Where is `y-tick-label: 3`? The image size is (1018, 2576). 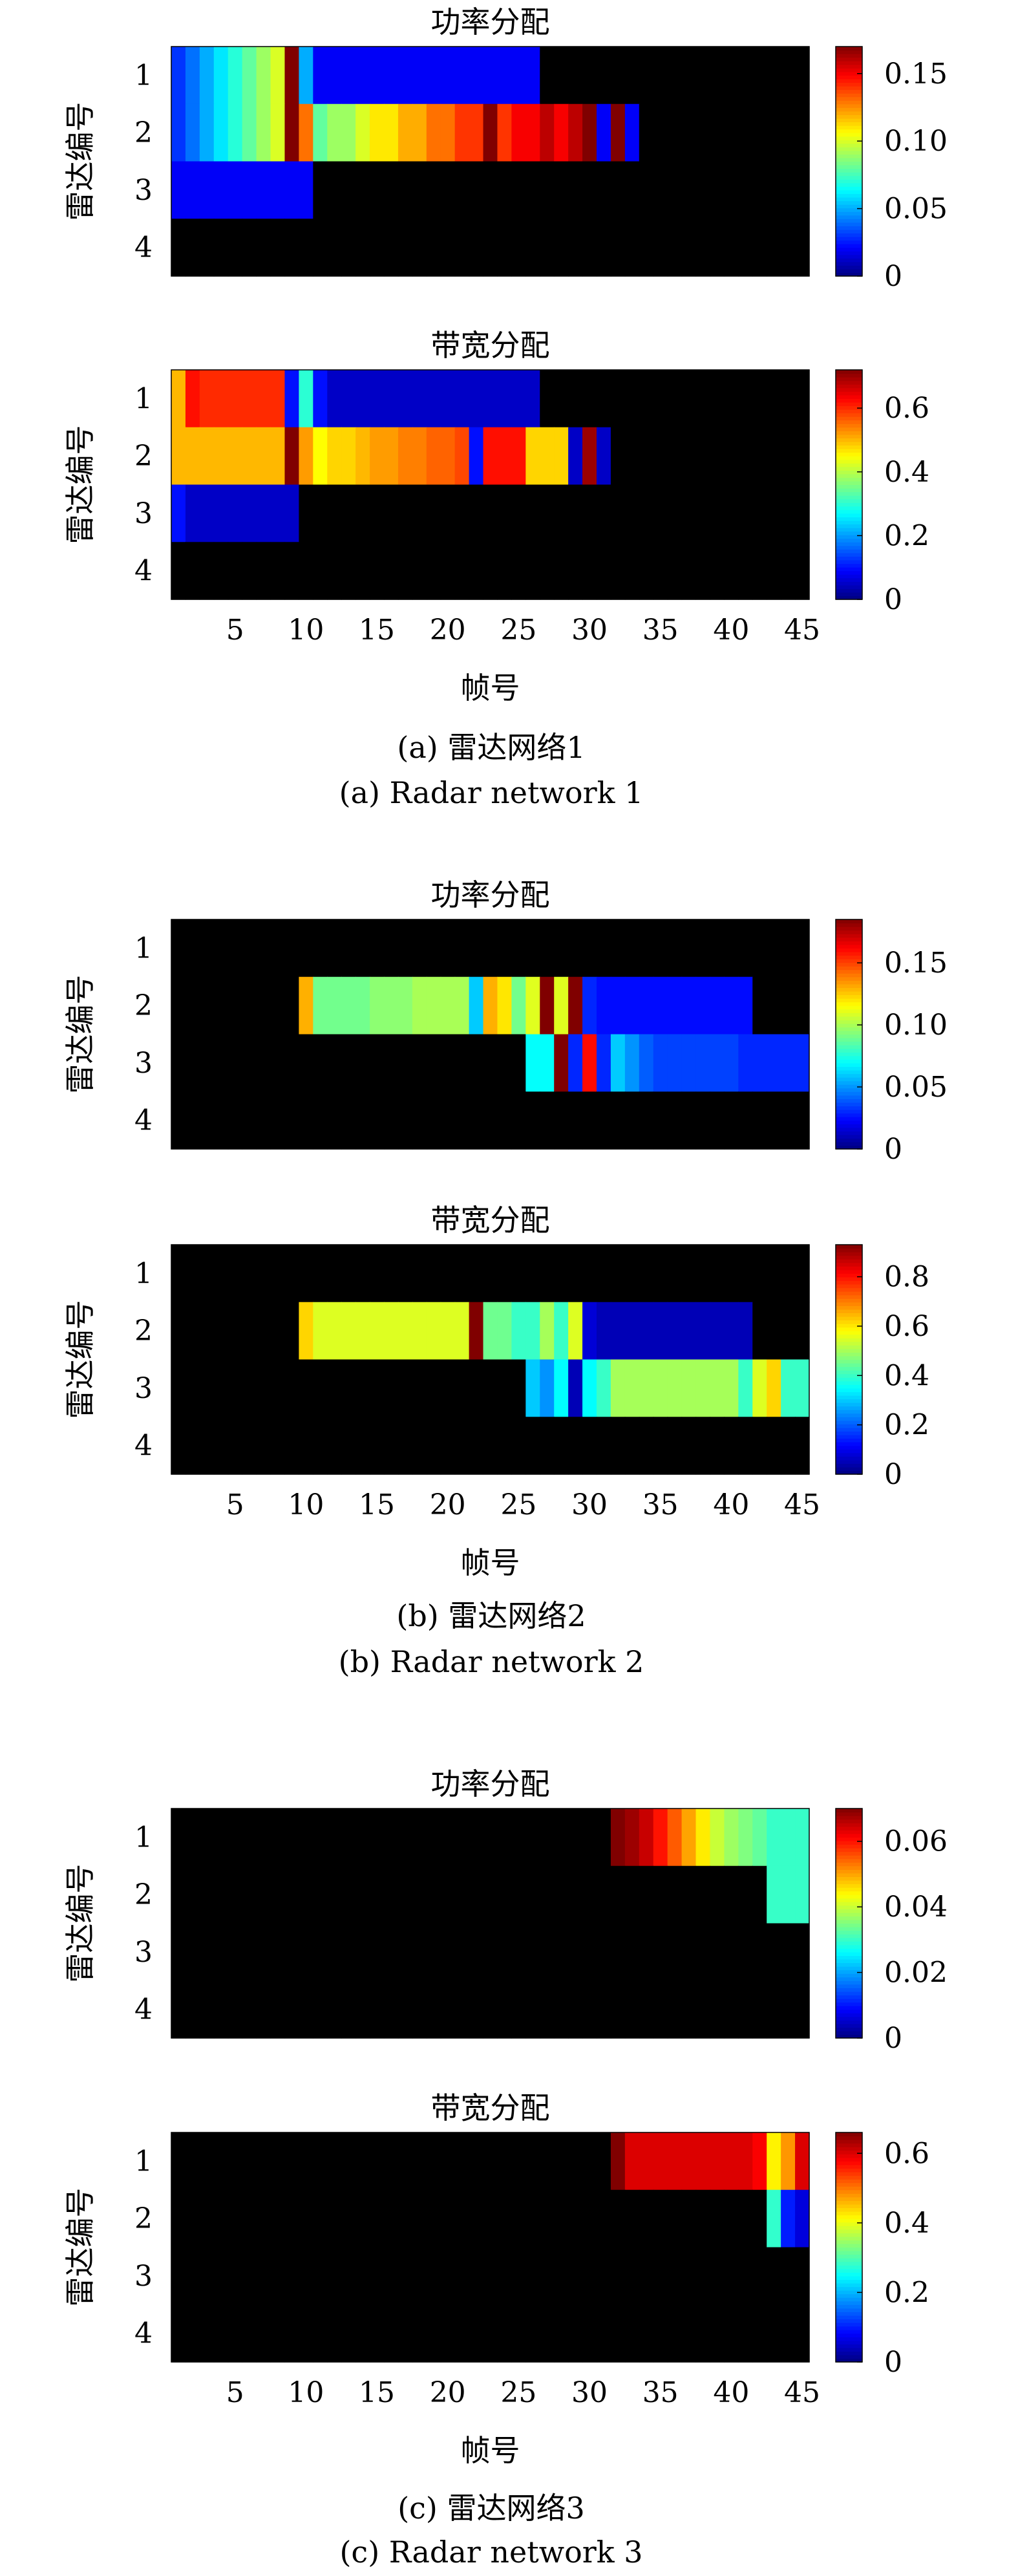 y-tick-label: 3 is located at coordinates (143, 513).